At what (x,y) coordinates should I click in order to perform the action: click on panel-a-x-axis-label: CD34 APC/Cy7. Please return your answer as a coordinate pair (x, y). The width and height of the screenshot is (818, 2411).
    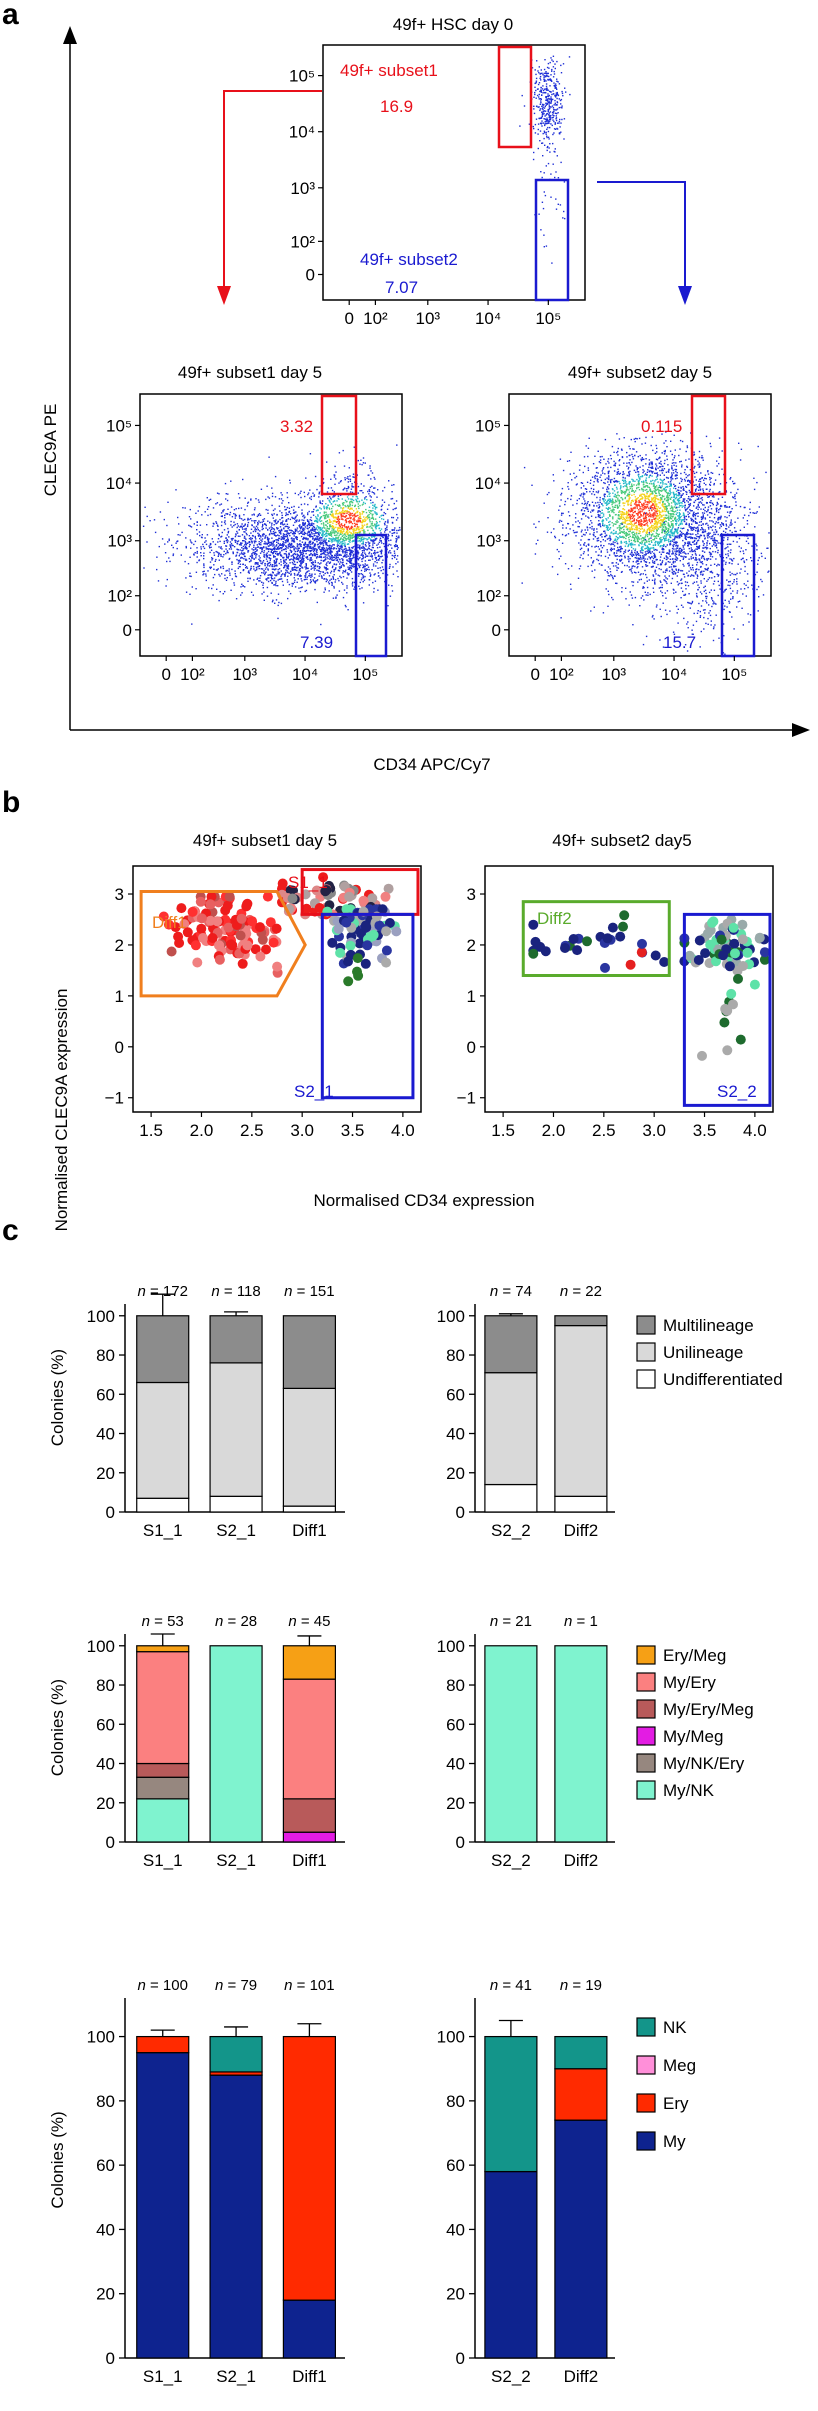
    Looking at the image, I should click on (431, 764).